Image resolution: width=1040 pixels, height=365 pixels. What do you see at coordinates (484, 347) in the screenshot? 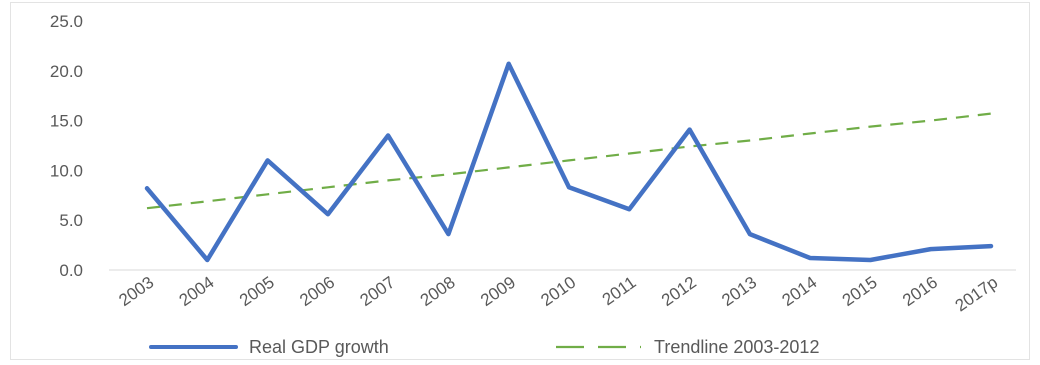
I see `legend: Real GDP growth Trendline 2003-2012` at bounding box center [484, 347].